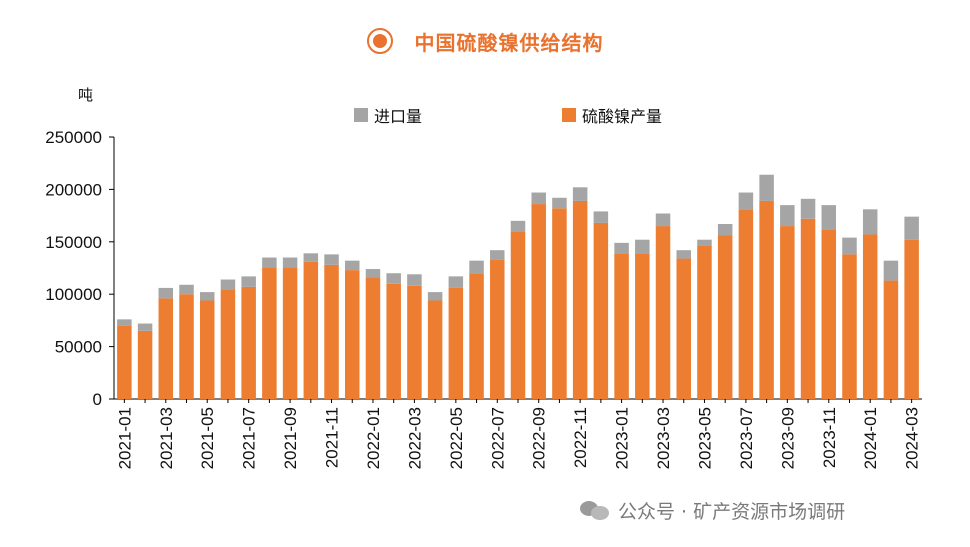 The width and height of the screenshot is (970, 547). What do you see at coordinates (580, 437) in the screenshot?
I see `x-tick-label: 2022-11` at bounding box center [580, 437].